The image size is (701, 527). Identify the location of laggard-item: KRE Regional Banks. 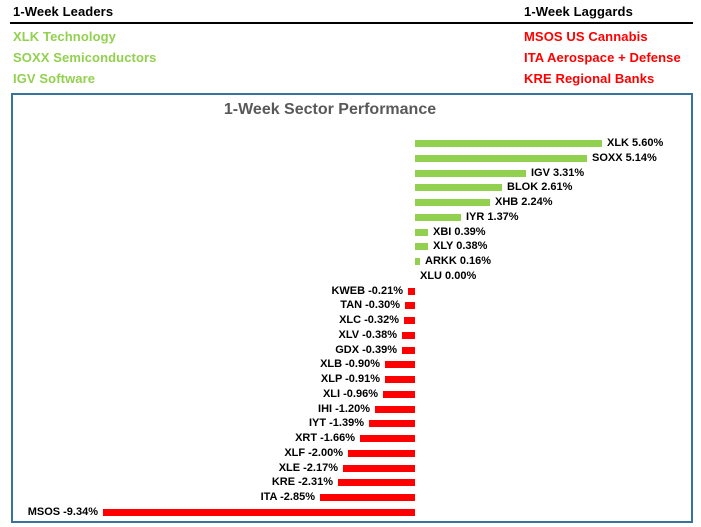
(589, 78).